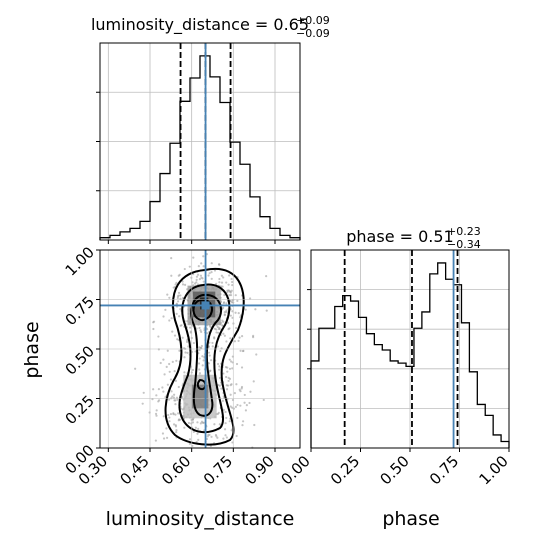 The width and height of the screenshot is (550, 550). What do you see at coordinates (410, 519) in the screenshot?
I see `x-axis-label-phase: phase` at bounding box center [410, 519].